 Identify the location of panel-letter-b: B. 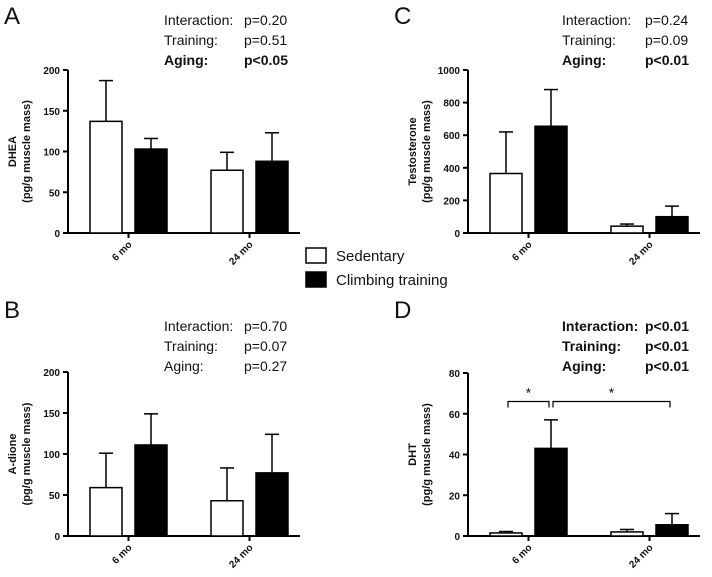
(12, 310).